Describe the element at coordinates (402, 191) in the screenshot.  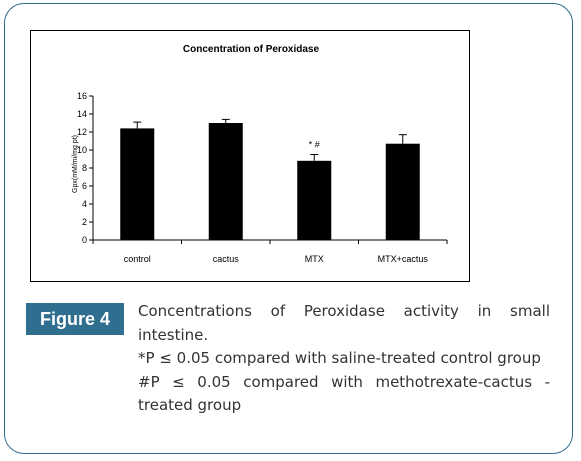
I see `bar-mtx-cactus` at that location.